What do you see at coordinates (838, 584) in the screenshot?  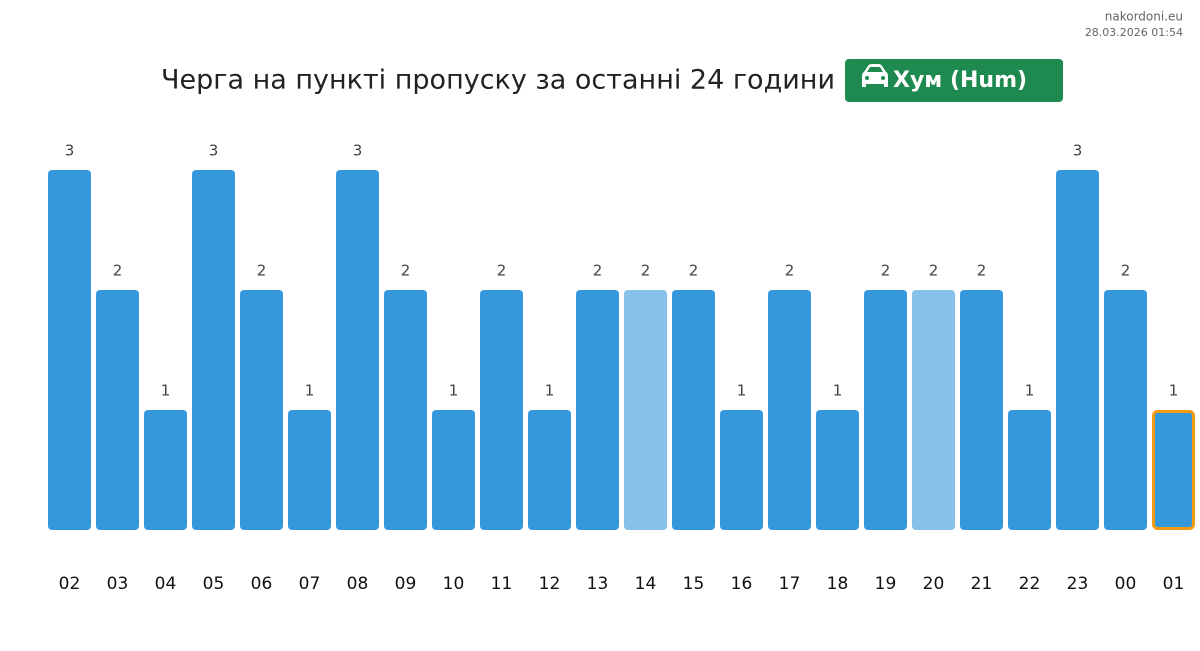 I see `x-tick-label: 18` at bounding box center [838, 584].